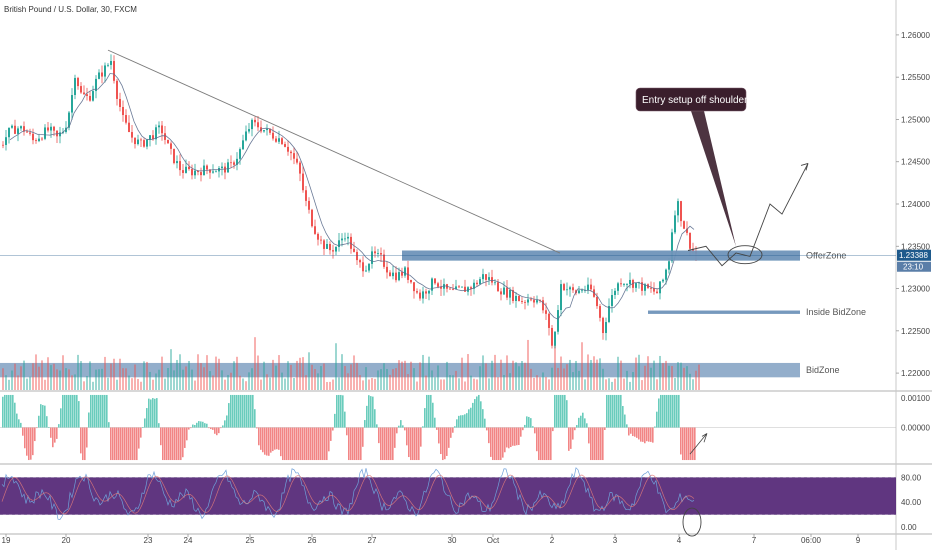  I want to click on time-tick-label: 19, so click(6, 540).